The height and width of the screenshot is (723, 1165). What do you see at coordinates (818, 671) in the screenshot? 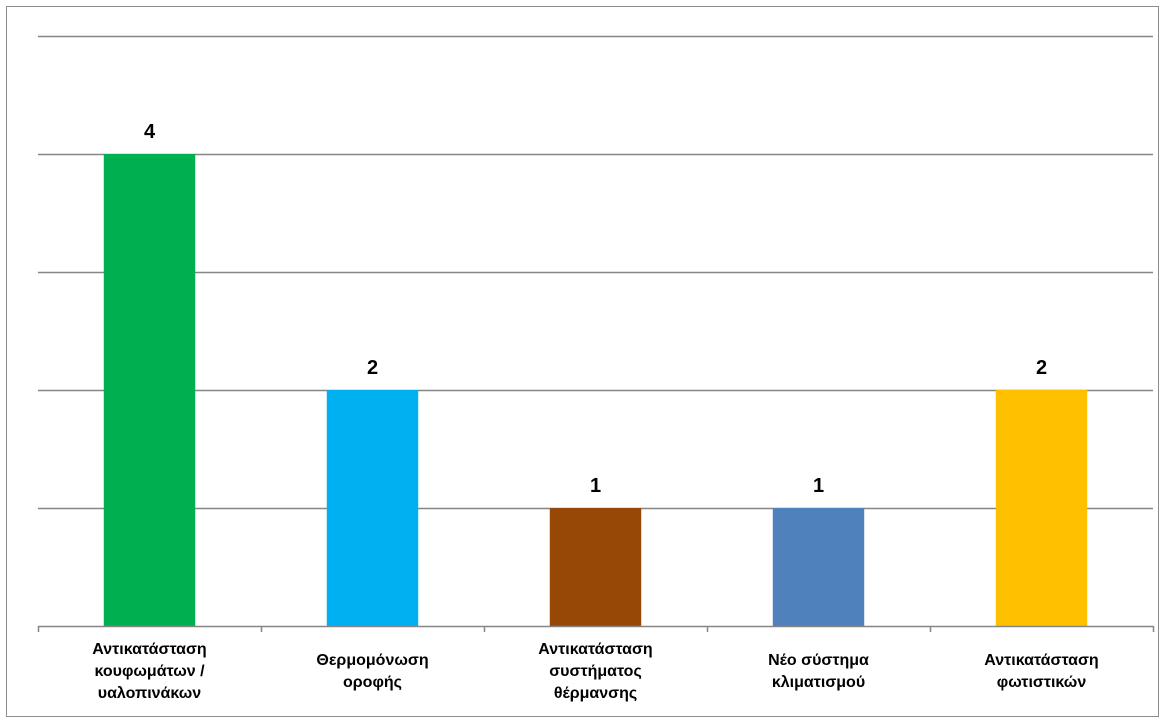
I see `category-label: Νέο σύστημα κλιματισμού` at bounding box center [818, 671].